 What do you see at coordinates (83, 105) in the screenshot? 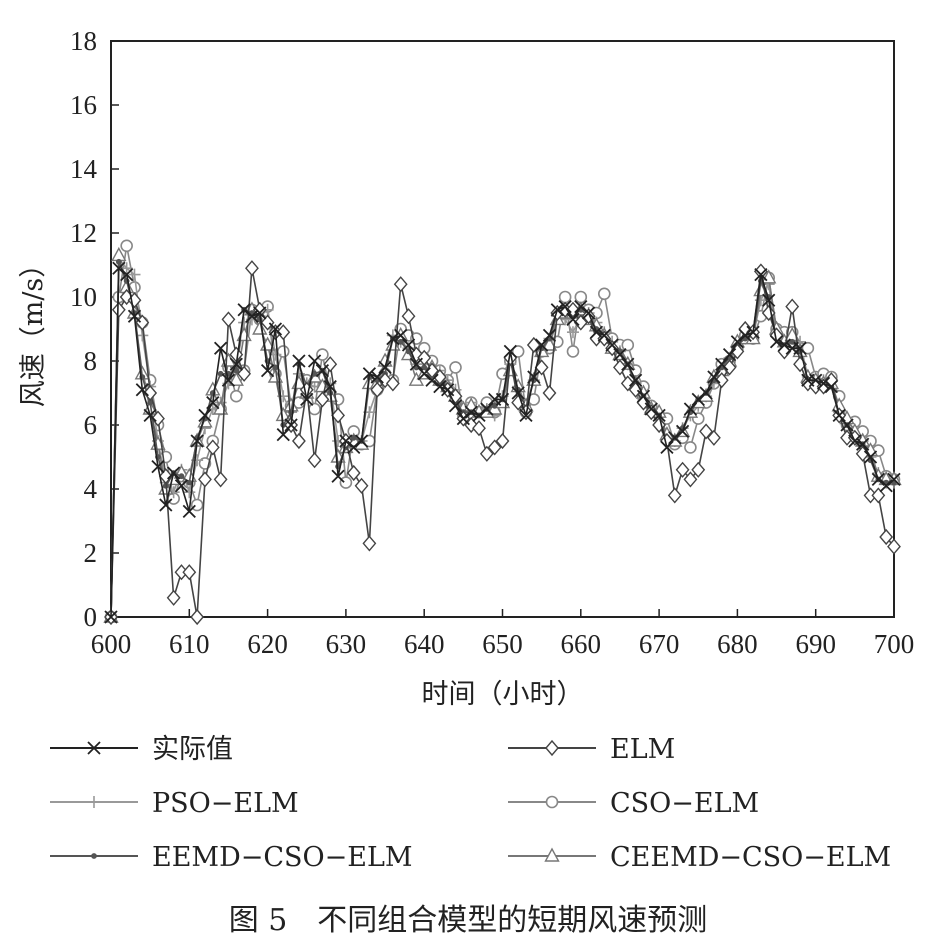
I see `y-tick-label: 16` at bounding box center [83, 105].